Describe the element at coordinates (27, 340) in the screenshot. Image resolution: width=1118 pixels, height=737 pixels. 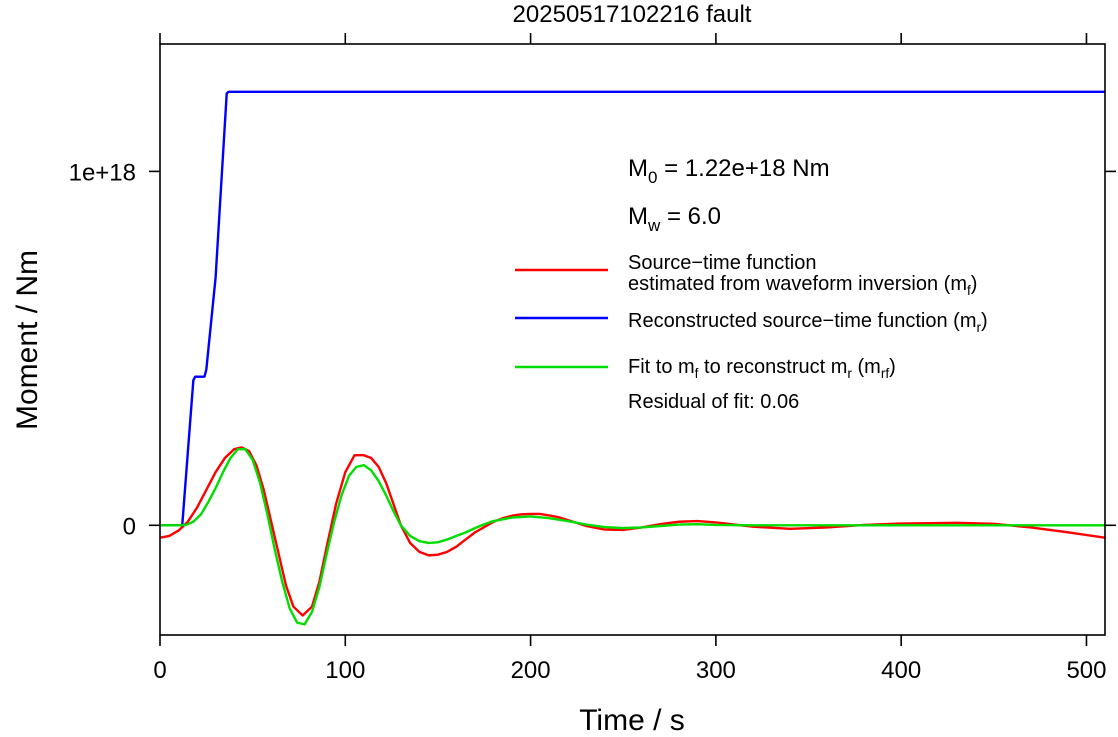
I see `y-axis-label: Moment / Nm` at that location.